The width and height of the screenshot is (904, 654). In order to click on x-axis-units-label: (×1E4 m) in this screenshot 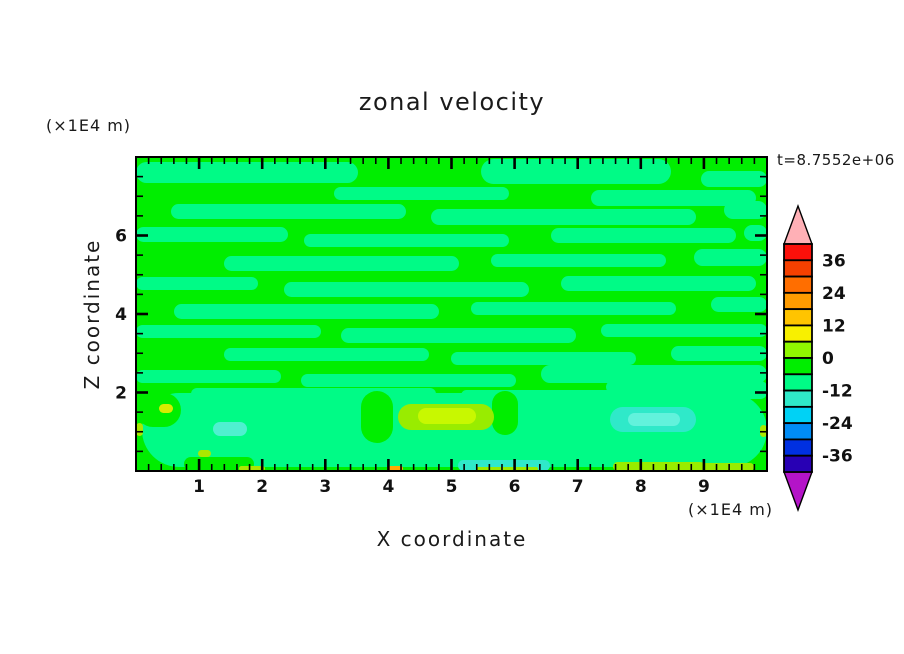, I will do `click(731, 509)`.